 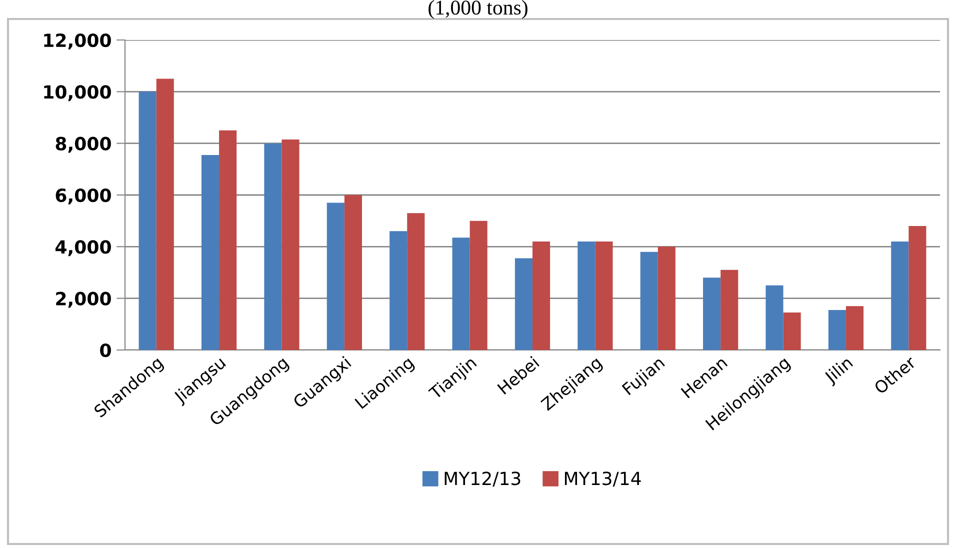 I want to click on y-tick-label: 2,000, so click(x=83, y=300).